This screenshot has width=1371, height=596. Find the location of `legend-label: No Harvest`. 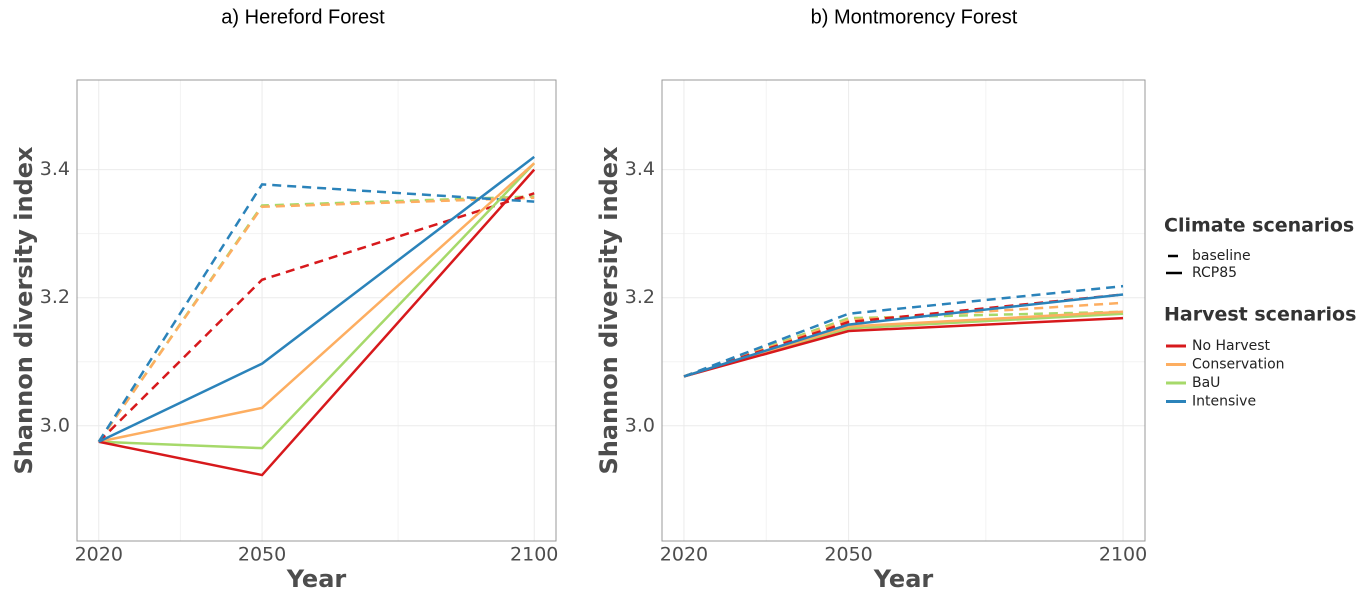

legend-label: No Harvest is located at coordinates (1231, 346).